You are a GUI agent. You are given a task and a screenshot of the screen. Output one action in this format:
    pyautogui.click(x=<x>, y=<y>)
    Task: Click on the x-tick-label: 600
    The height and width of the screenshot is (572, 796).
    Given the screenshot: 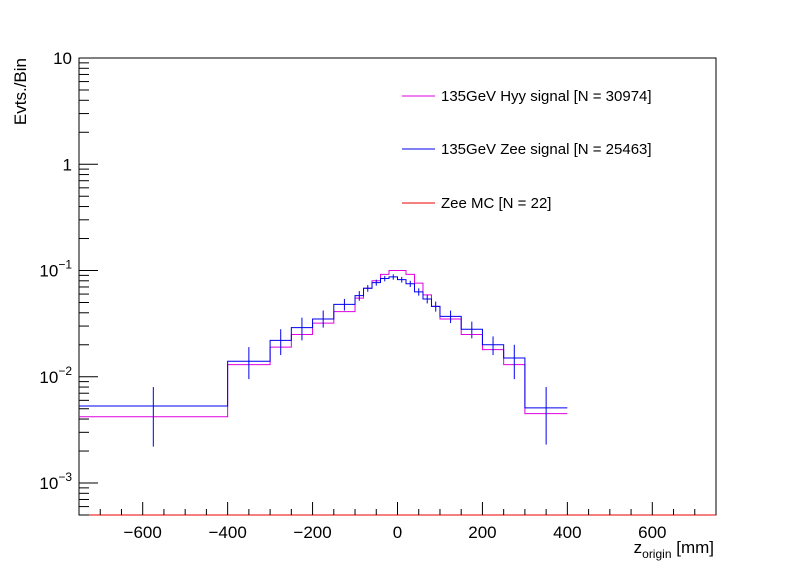 What is the action you would take?
    pyautogui.click(x=652, y=532)
    